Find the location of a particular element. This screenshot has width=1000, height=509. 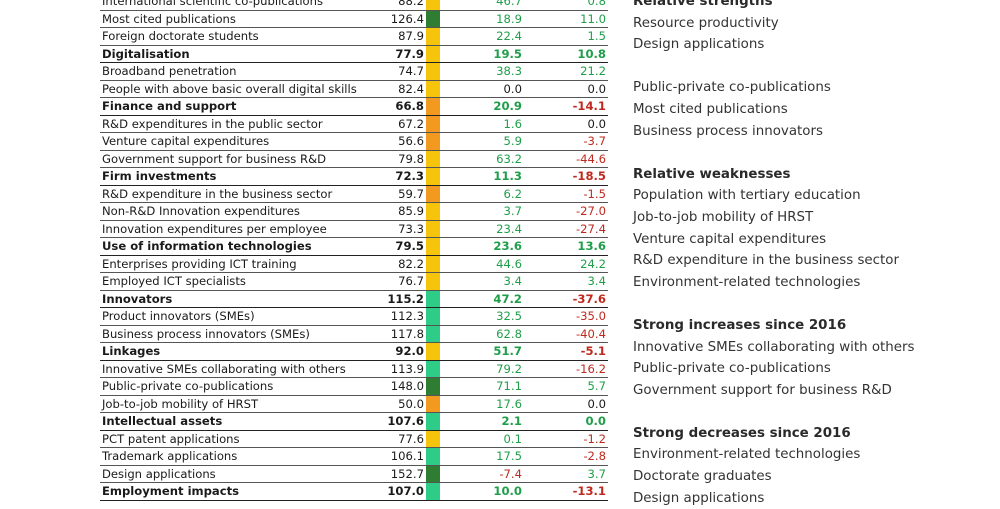

table-row: Most cited publications 126.4 18.9 11.0 is located at coordinates (354, 19).